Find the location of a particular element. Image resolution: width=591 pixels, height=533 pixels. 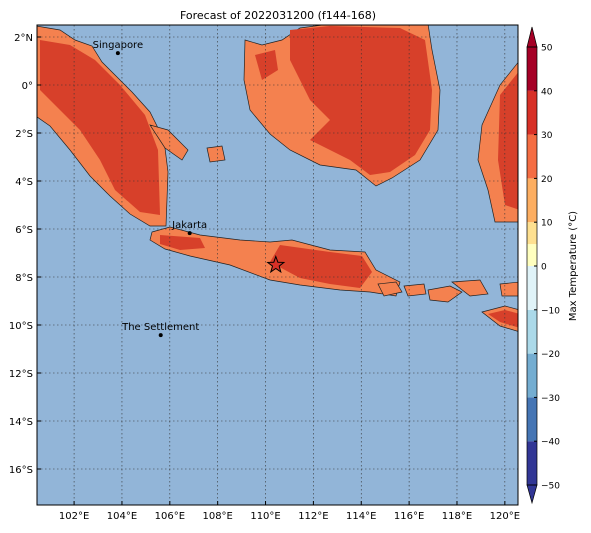

map-title: Forecast of 2022031200 (f144-168) is located at coordinates (278, 15).